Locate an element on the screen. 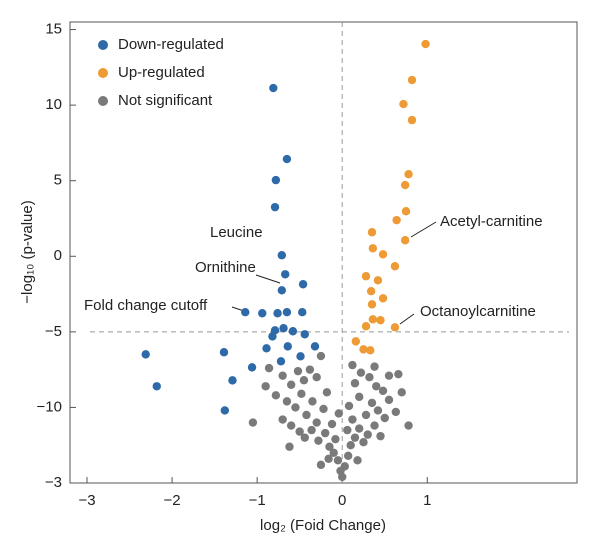 Image resolution: width=594 pixels, height=552 pixels. y-tick-label: 0 is located at coordinates (58, 255).